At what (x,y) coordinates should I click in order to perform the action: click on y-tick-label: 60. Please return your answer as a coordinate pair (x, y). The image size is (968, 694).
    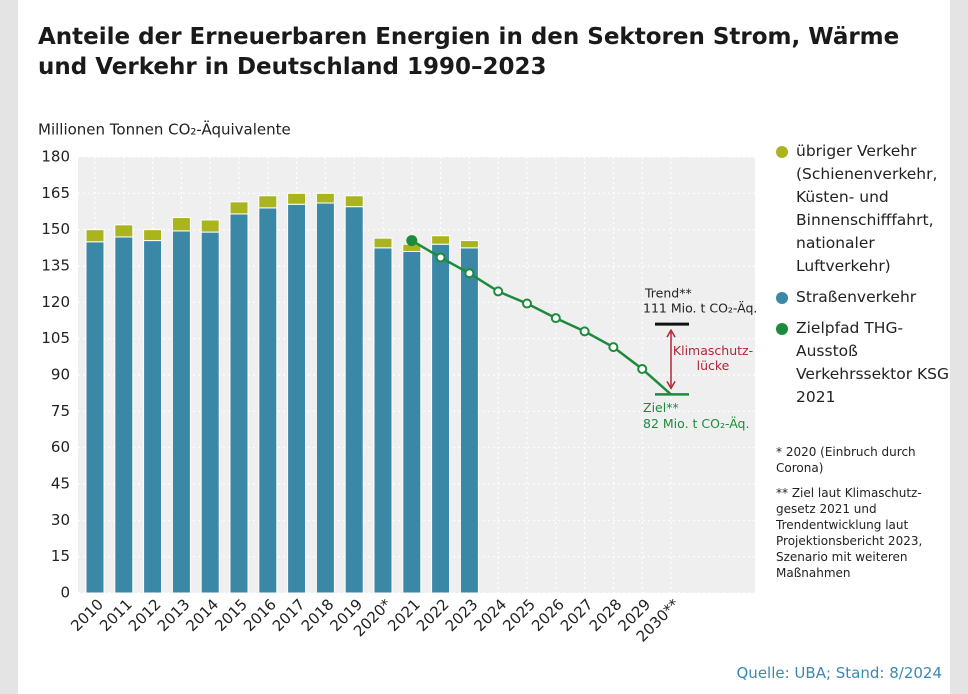
    Looking at the image, I should click on (60, 447).